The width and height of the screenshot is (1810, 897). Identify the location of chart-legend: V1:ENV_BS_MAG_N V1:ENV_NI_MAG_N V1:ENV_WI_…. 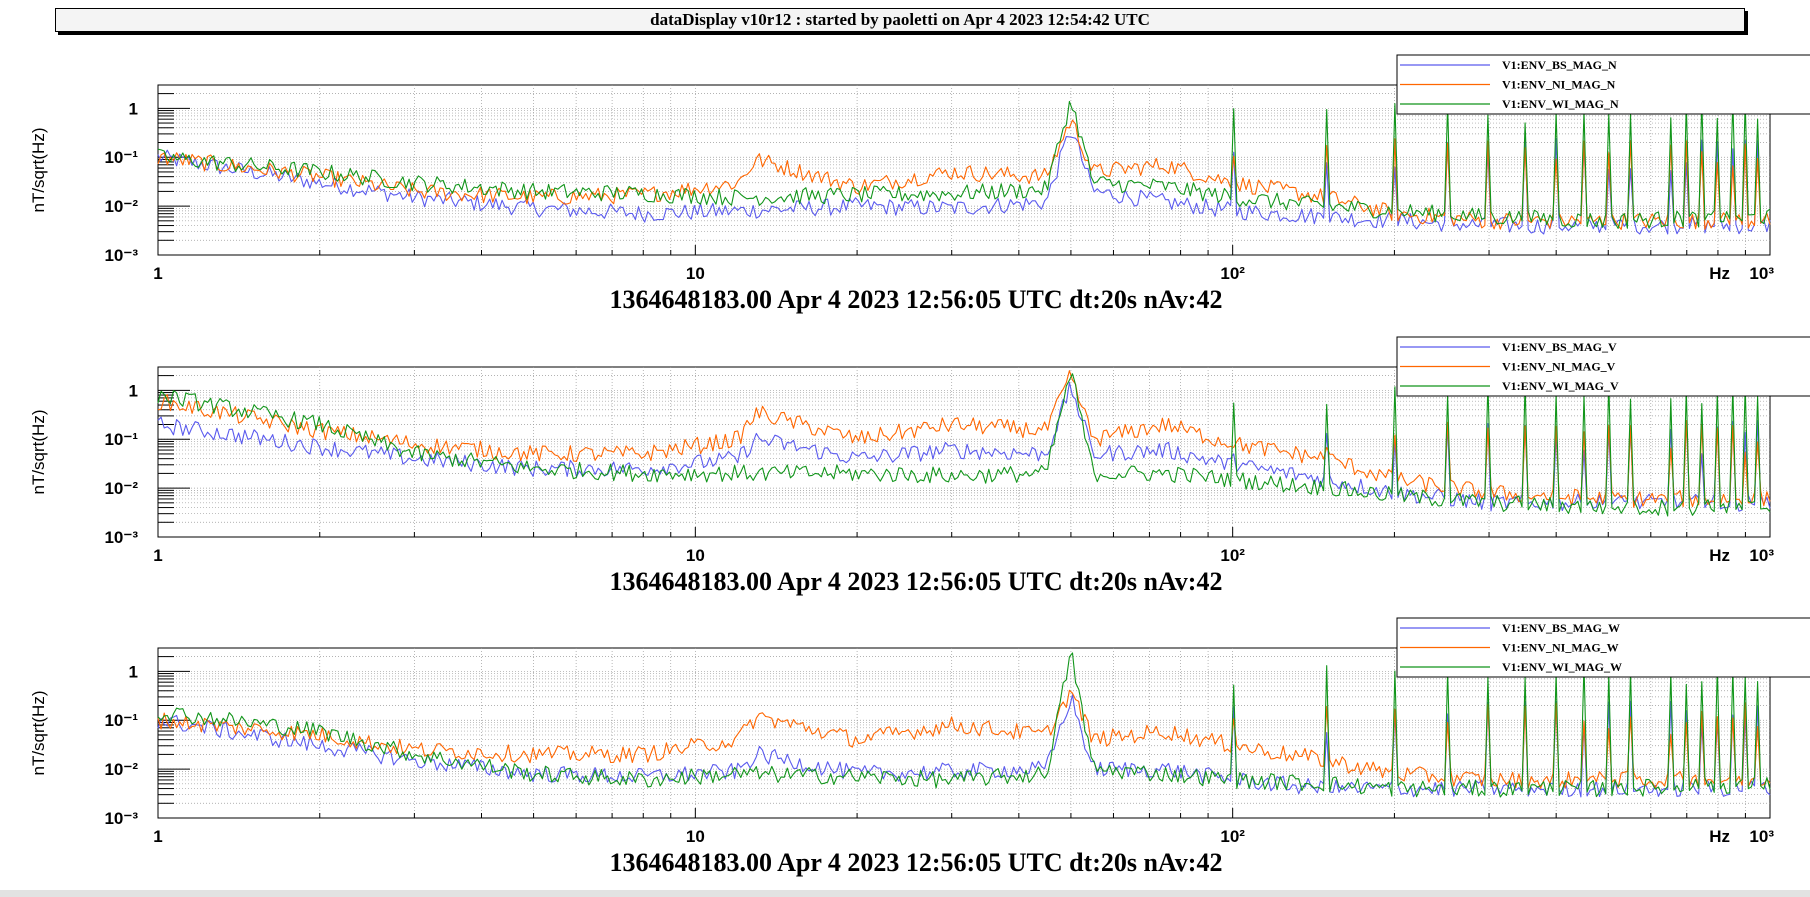
(1603, 84).